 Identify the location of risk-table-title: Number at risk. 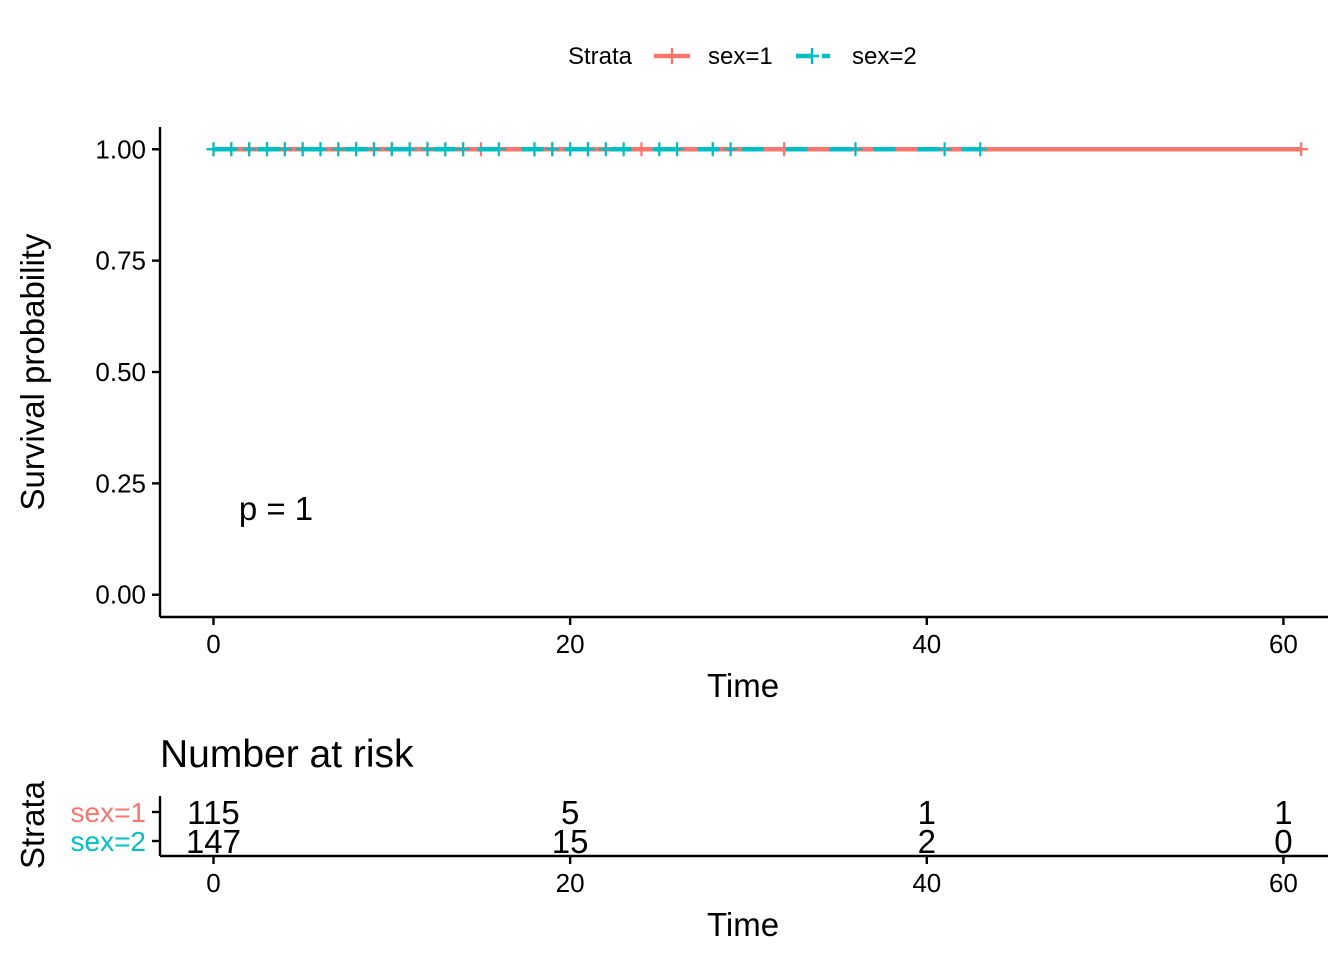
(287, 754).